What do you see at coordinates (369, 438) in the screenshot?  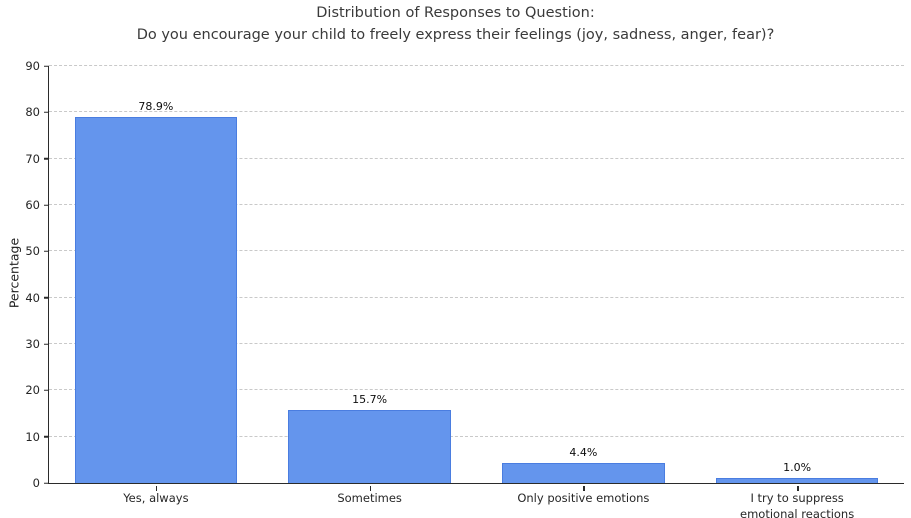 I see `bar-sometimes: 15.7%` at bounding box center [369, 438].